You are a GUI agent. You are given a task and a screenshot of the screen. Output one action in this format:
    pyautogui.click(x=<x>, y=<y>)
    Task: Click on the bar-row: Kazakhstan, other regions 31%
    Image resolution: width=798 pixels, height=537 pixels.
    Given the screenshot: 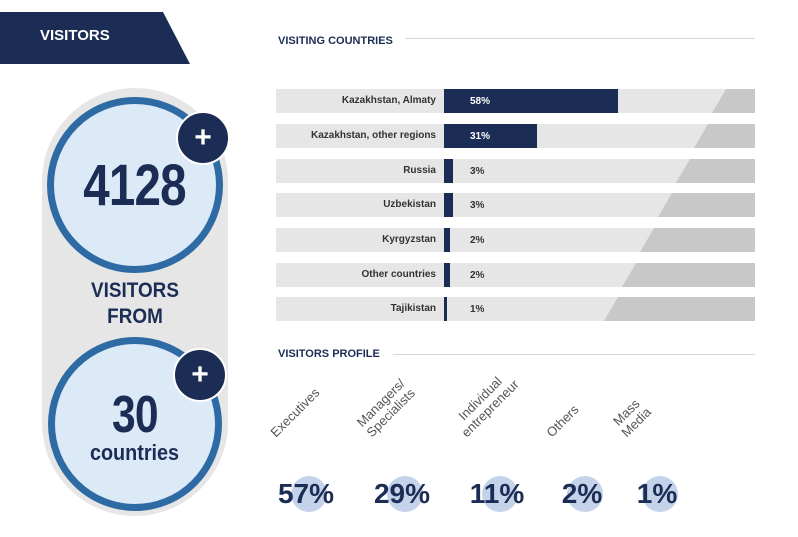 What is the action you would take?
    pyautogui.click(x=515, y=136)
    